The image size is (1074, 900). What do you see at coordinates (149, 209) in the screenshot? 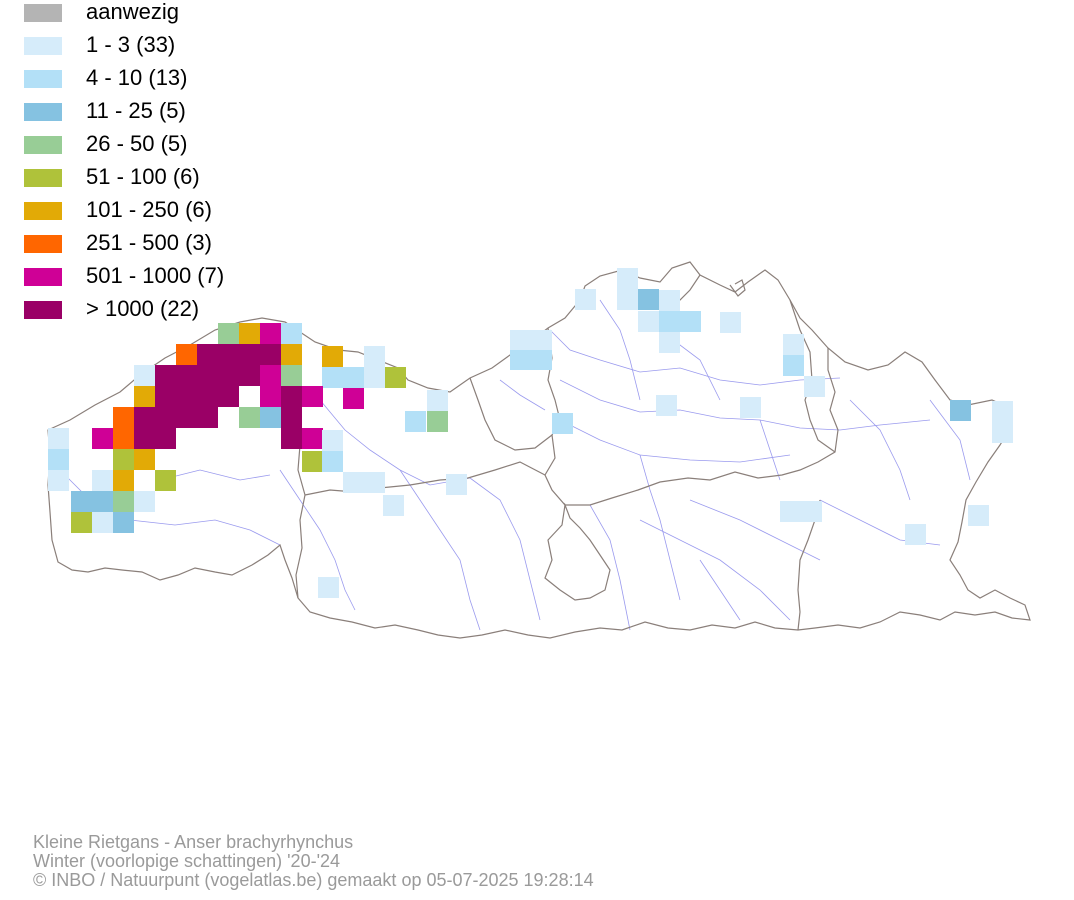
I see `legend-label: 101 - 250 (6)` at bounding box center [149, 209].